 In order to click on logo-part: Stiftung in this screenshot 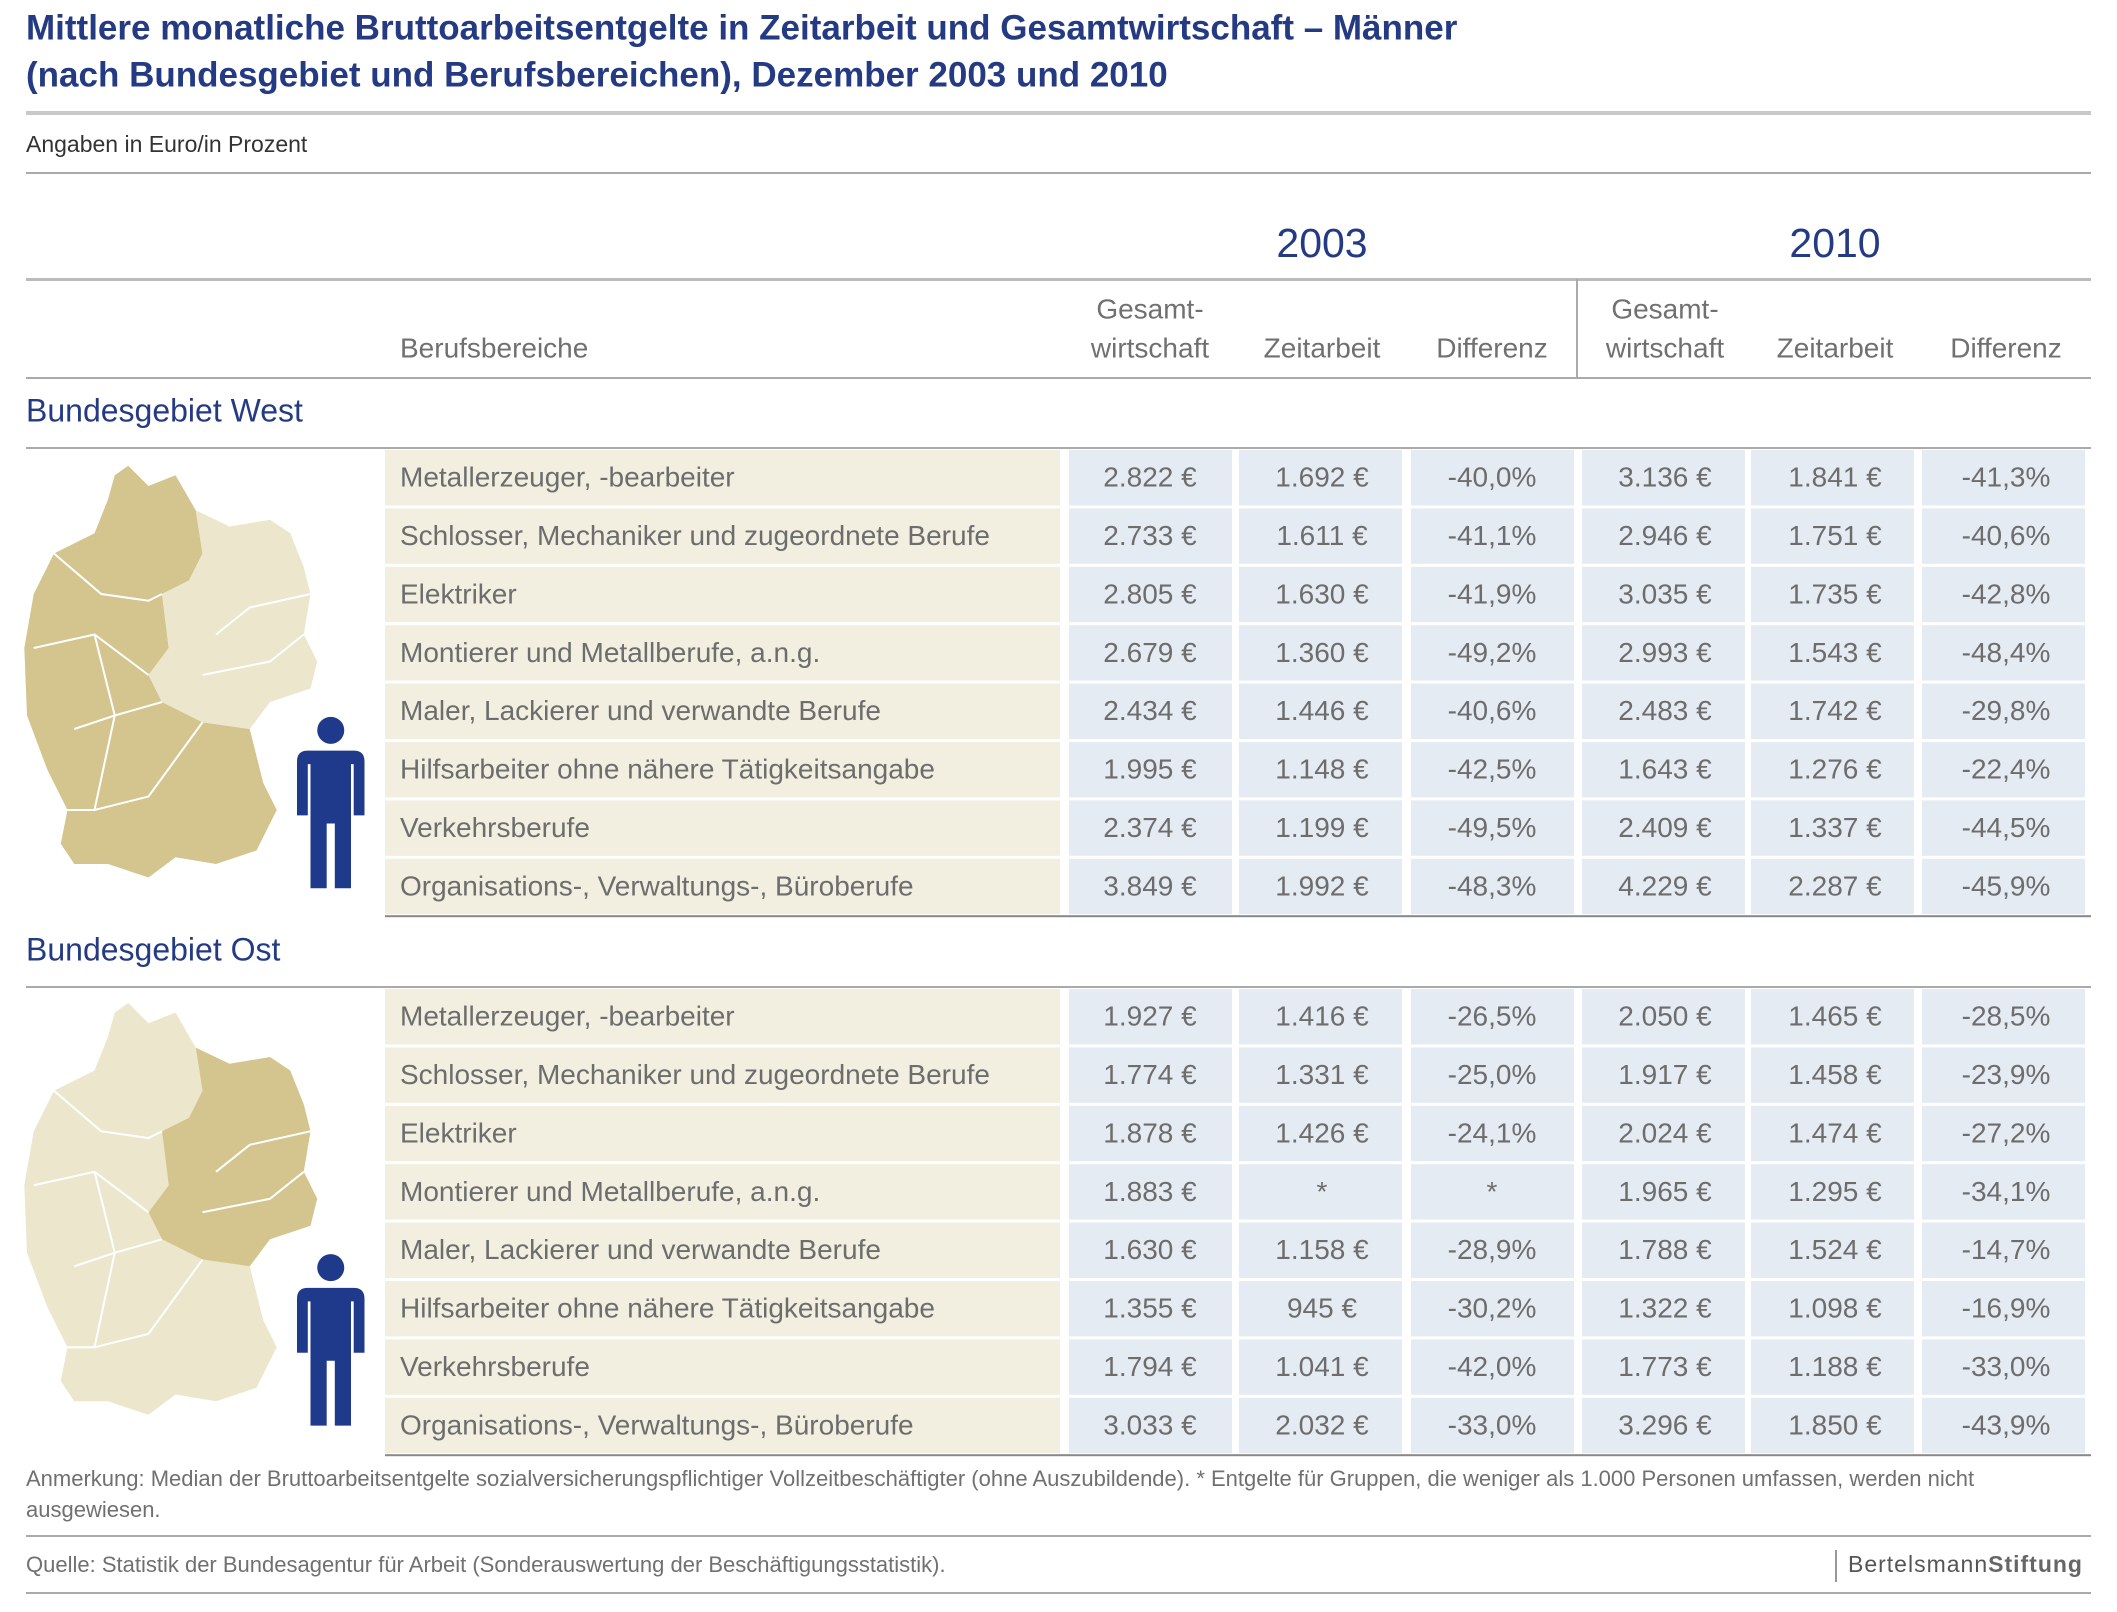, I will do `click(2035, 1564)`.